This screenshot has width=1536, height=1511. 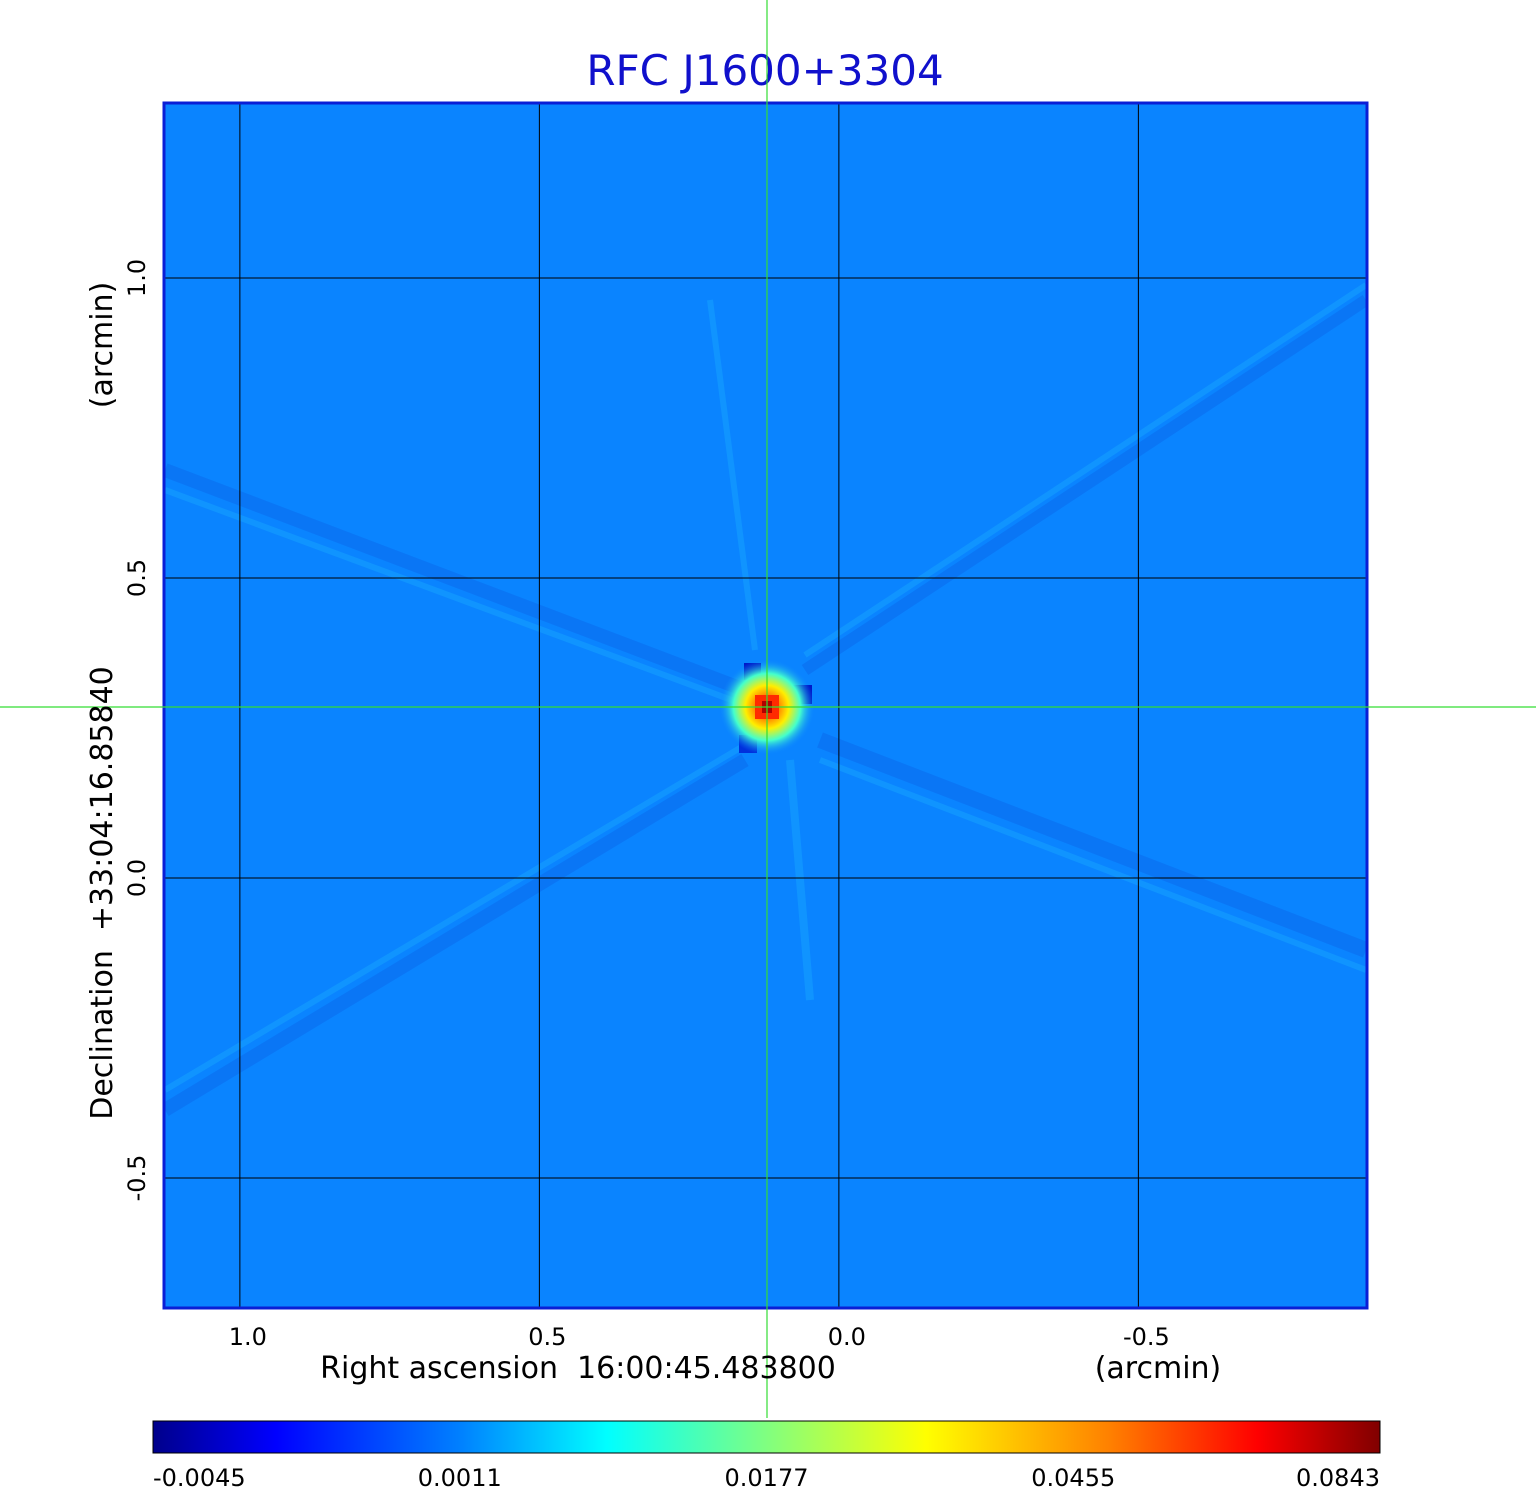 I want to click on colorbar, so click(x=766, y=1437).